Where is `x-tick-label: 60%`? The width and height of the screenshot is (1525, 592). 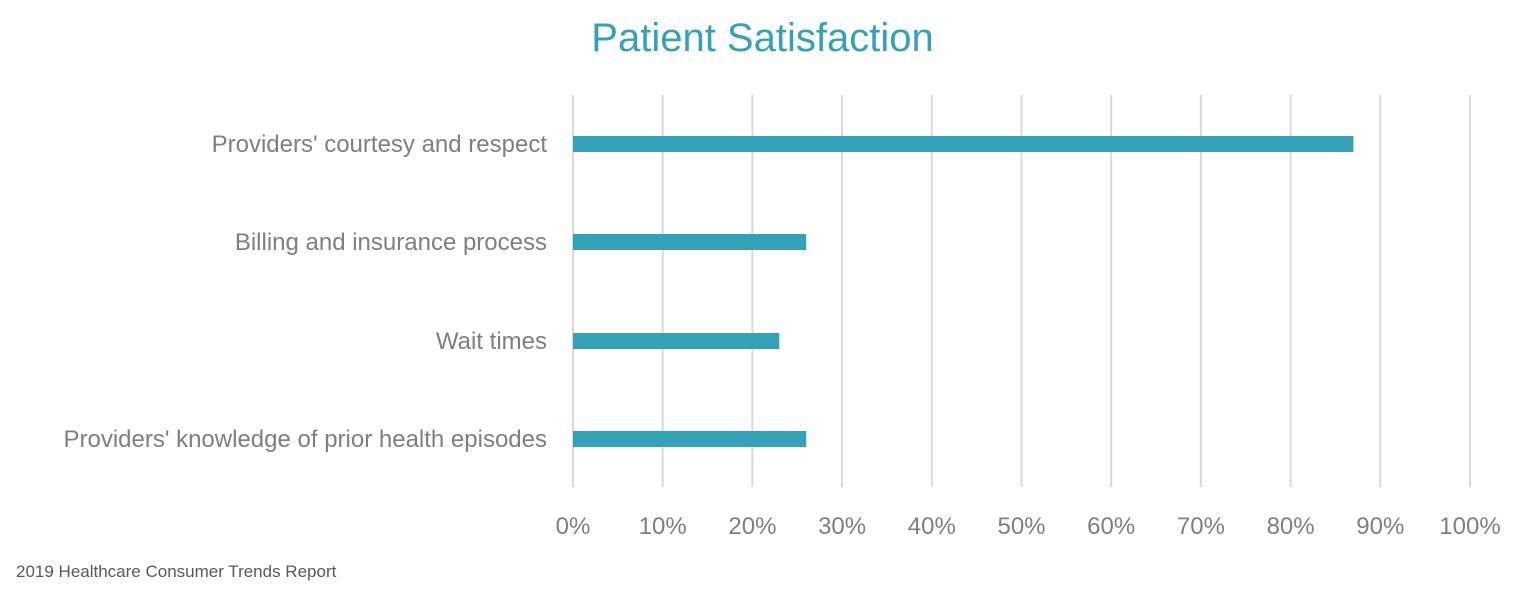
x-tick-label: 60% is located at coordinates (1111, 526).